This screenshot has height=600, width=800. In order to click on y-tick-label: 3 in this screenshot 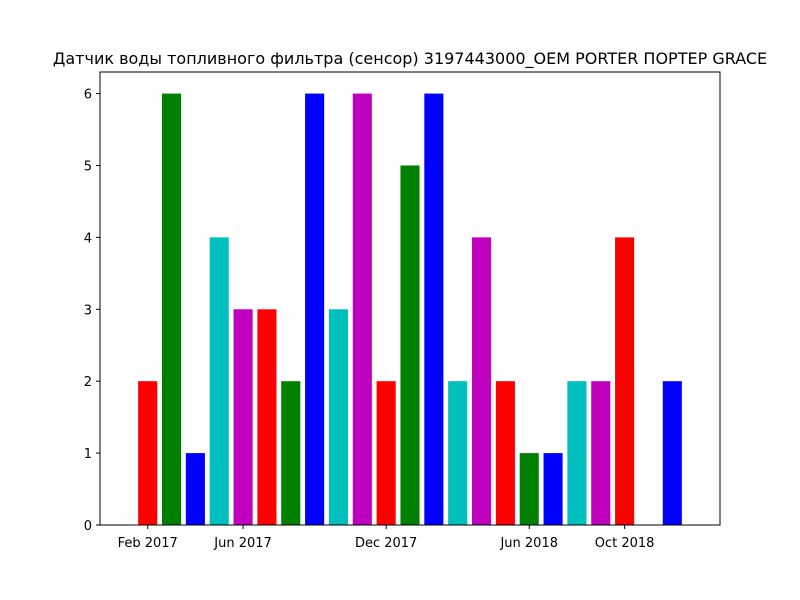, I will do `click(88, 310)`.